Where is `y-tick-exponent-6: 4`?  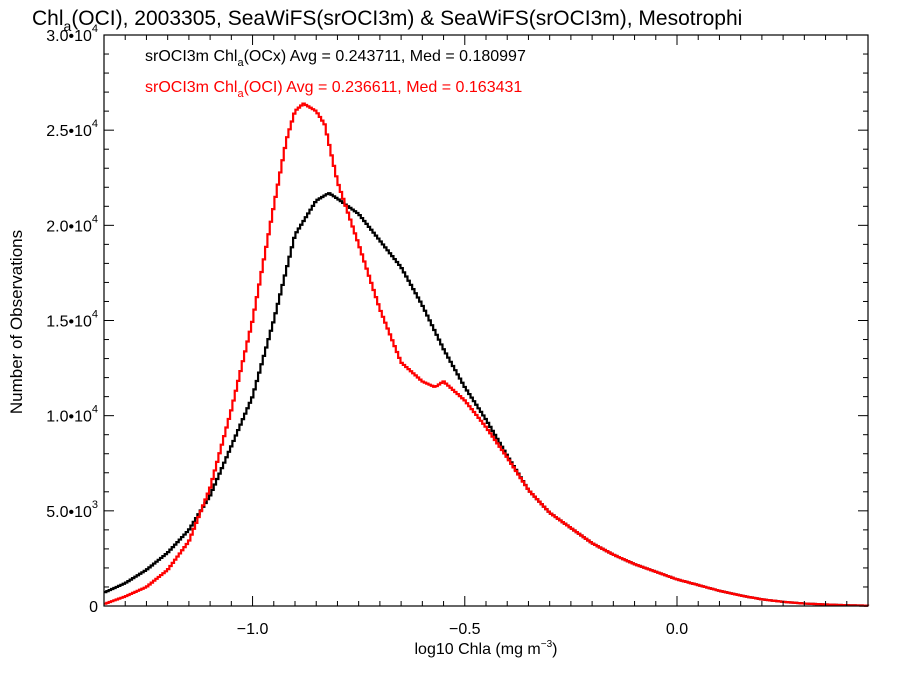 y-tick-exponent-6: 4 is located at coordinates (95, 29).